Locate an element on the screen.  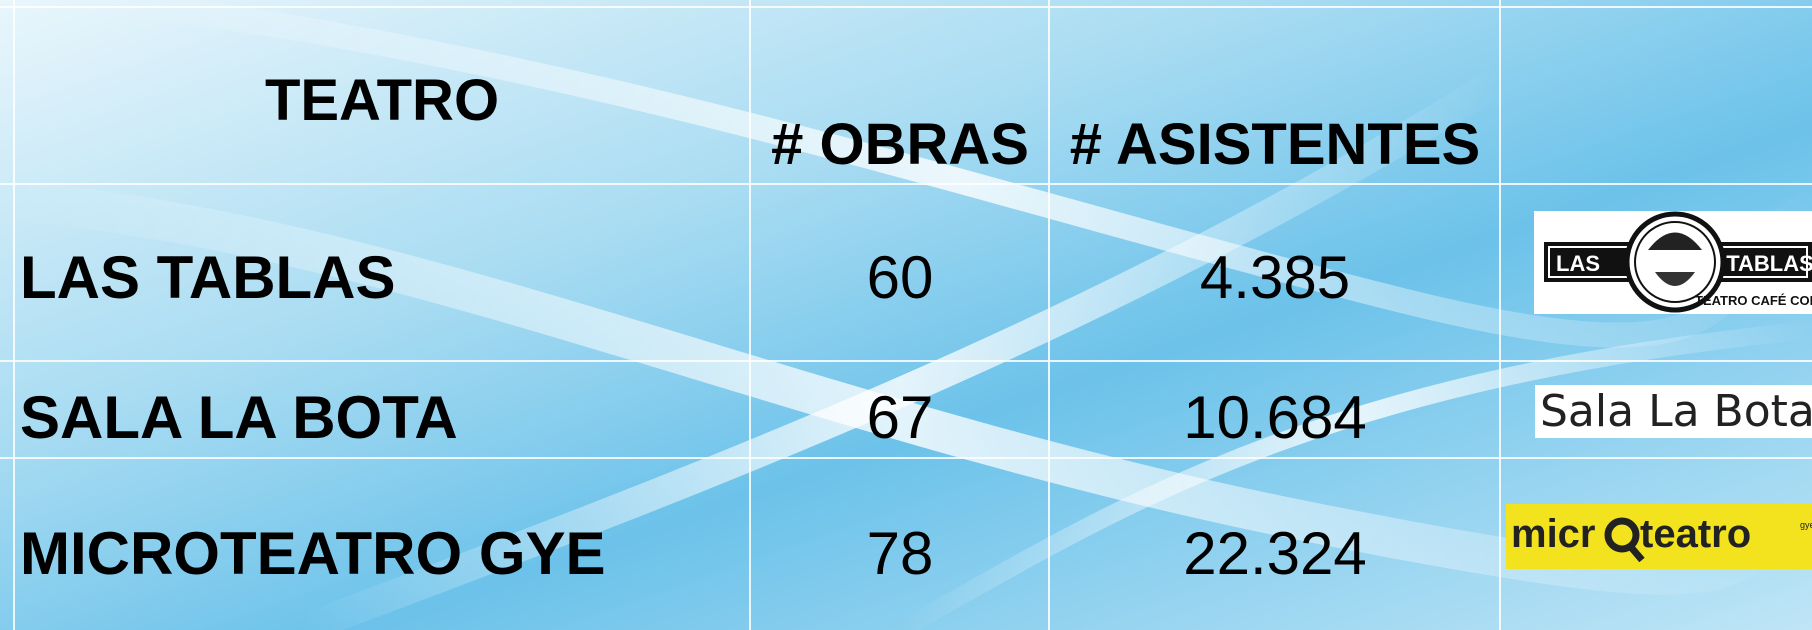
theater-name: MICROTEATRO GYE is located at coordinates (313, 553).